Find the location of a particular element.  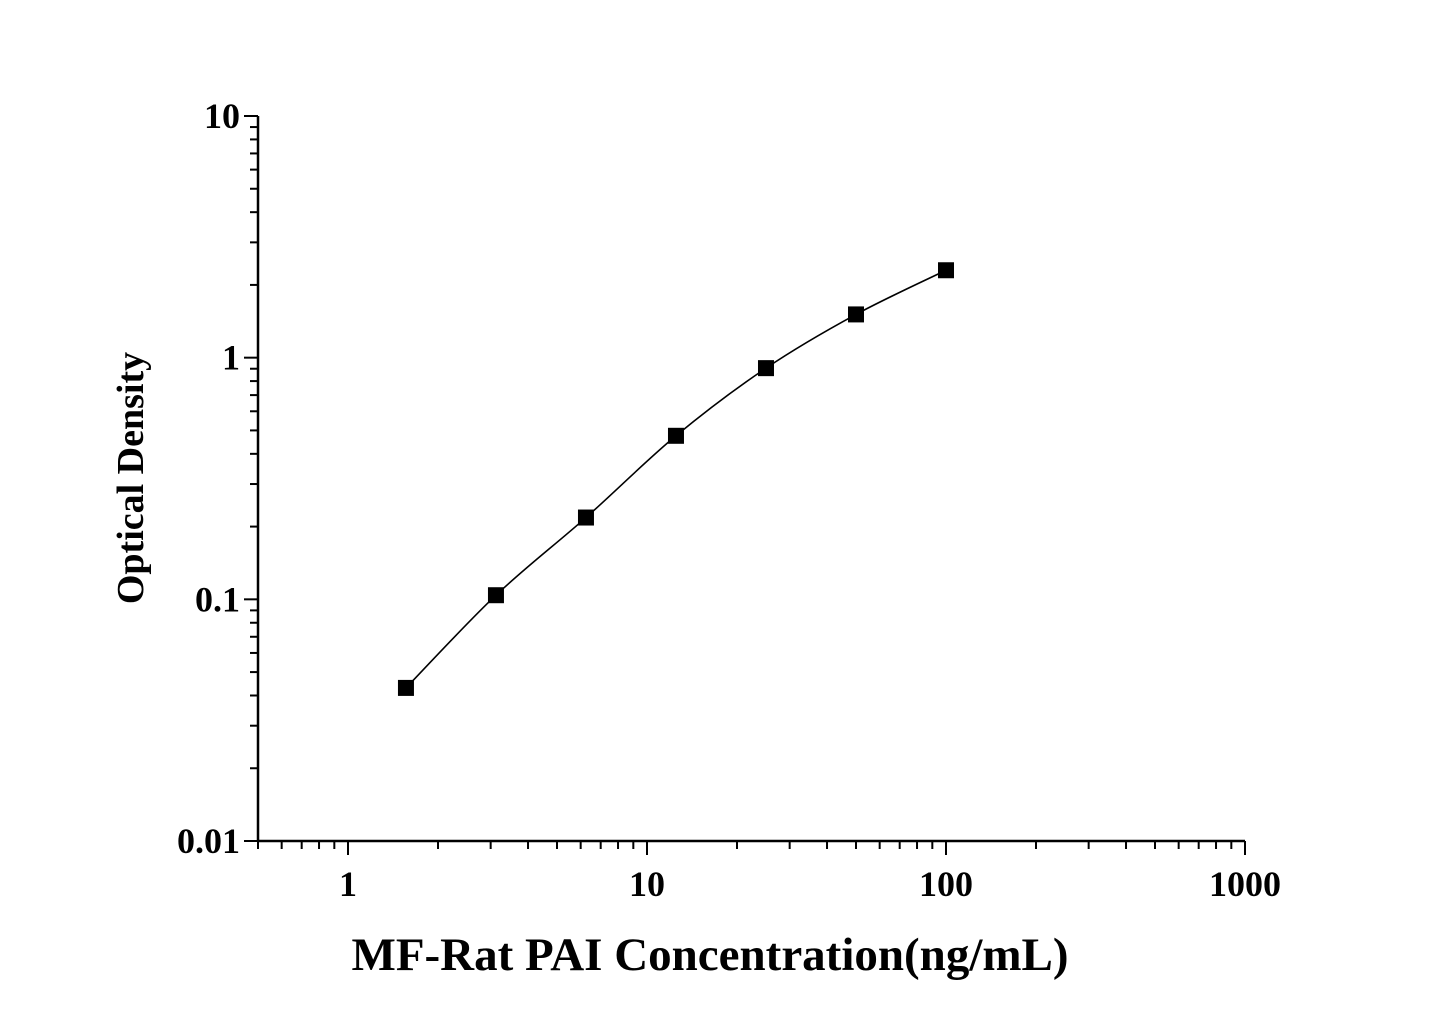

x-tick-label: 1000 is located at coordinates (1245, 884).